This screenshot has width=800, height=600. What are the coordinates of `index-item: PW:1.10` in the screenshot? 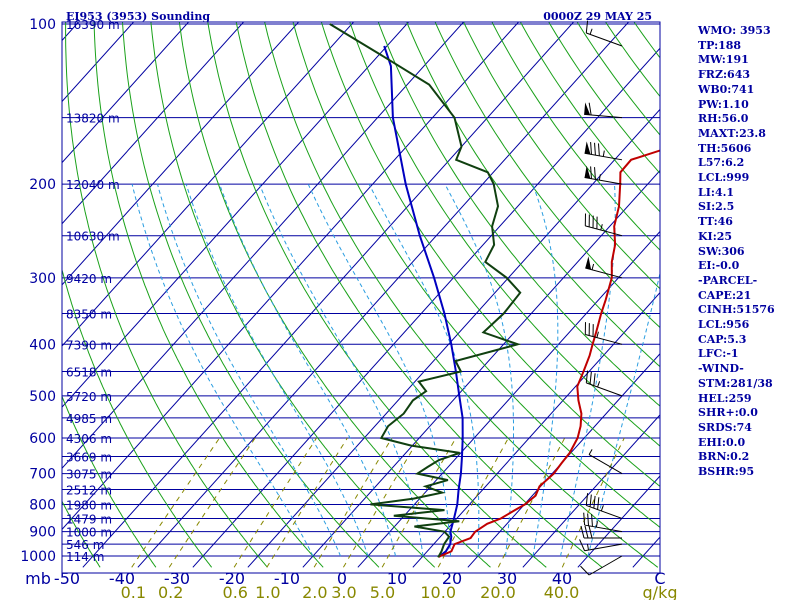 It's located at (723, 104).